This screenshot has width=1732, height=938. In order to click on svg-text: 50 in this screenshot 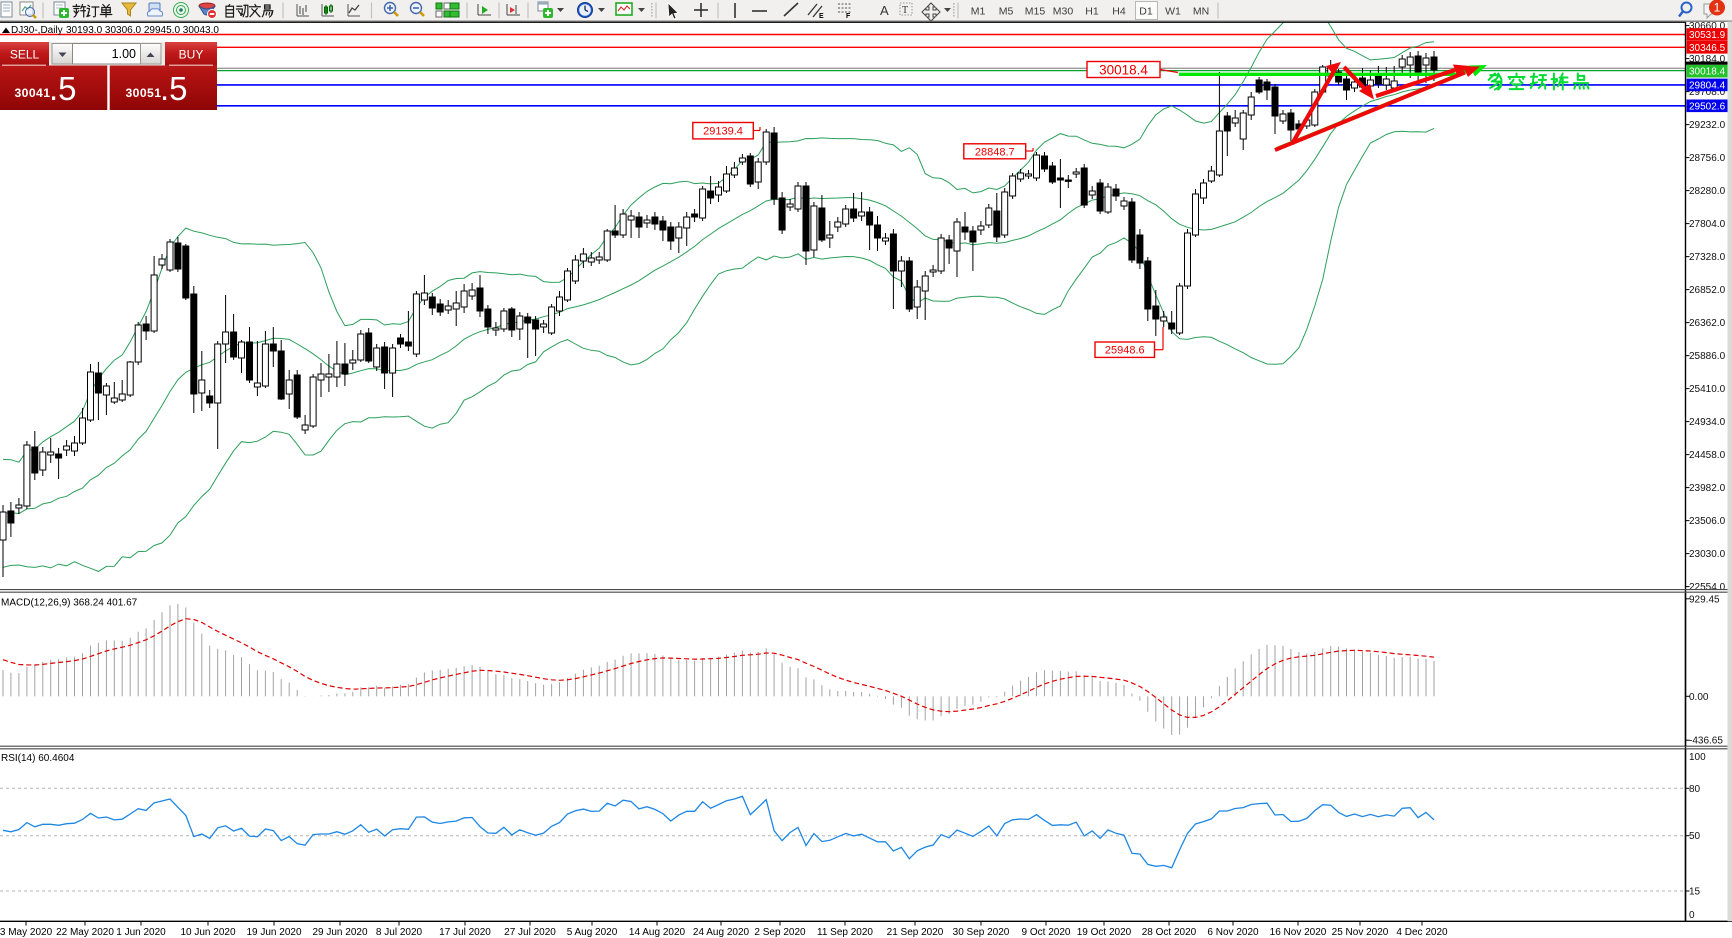, I will do `click(1695, 836)`.